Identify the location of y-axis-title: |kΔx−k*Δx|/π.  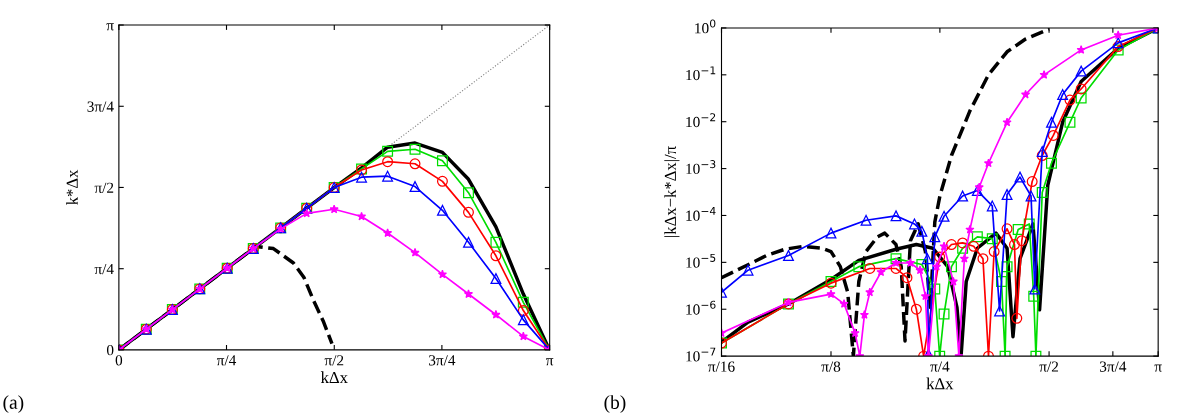
(672, 191).